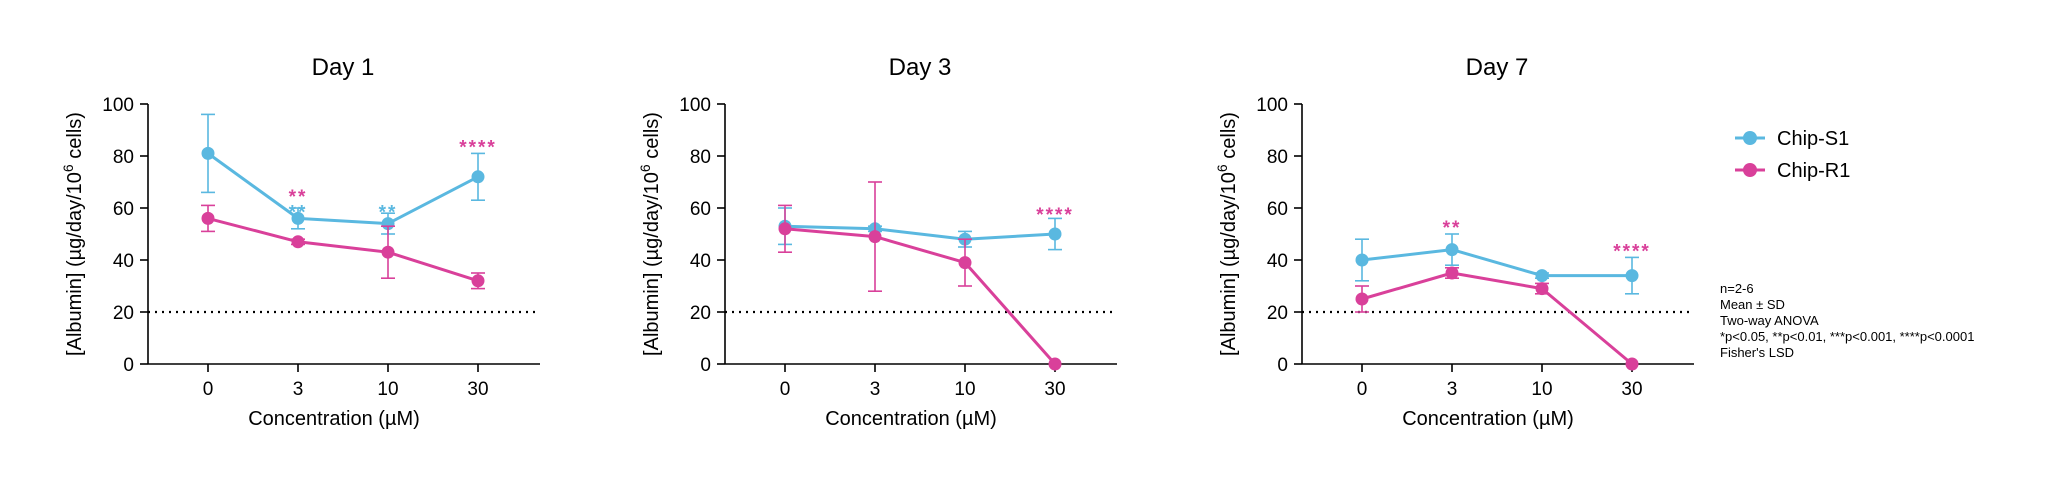  I want to click on legend-marker-chip-s1, so click(1750, 138).